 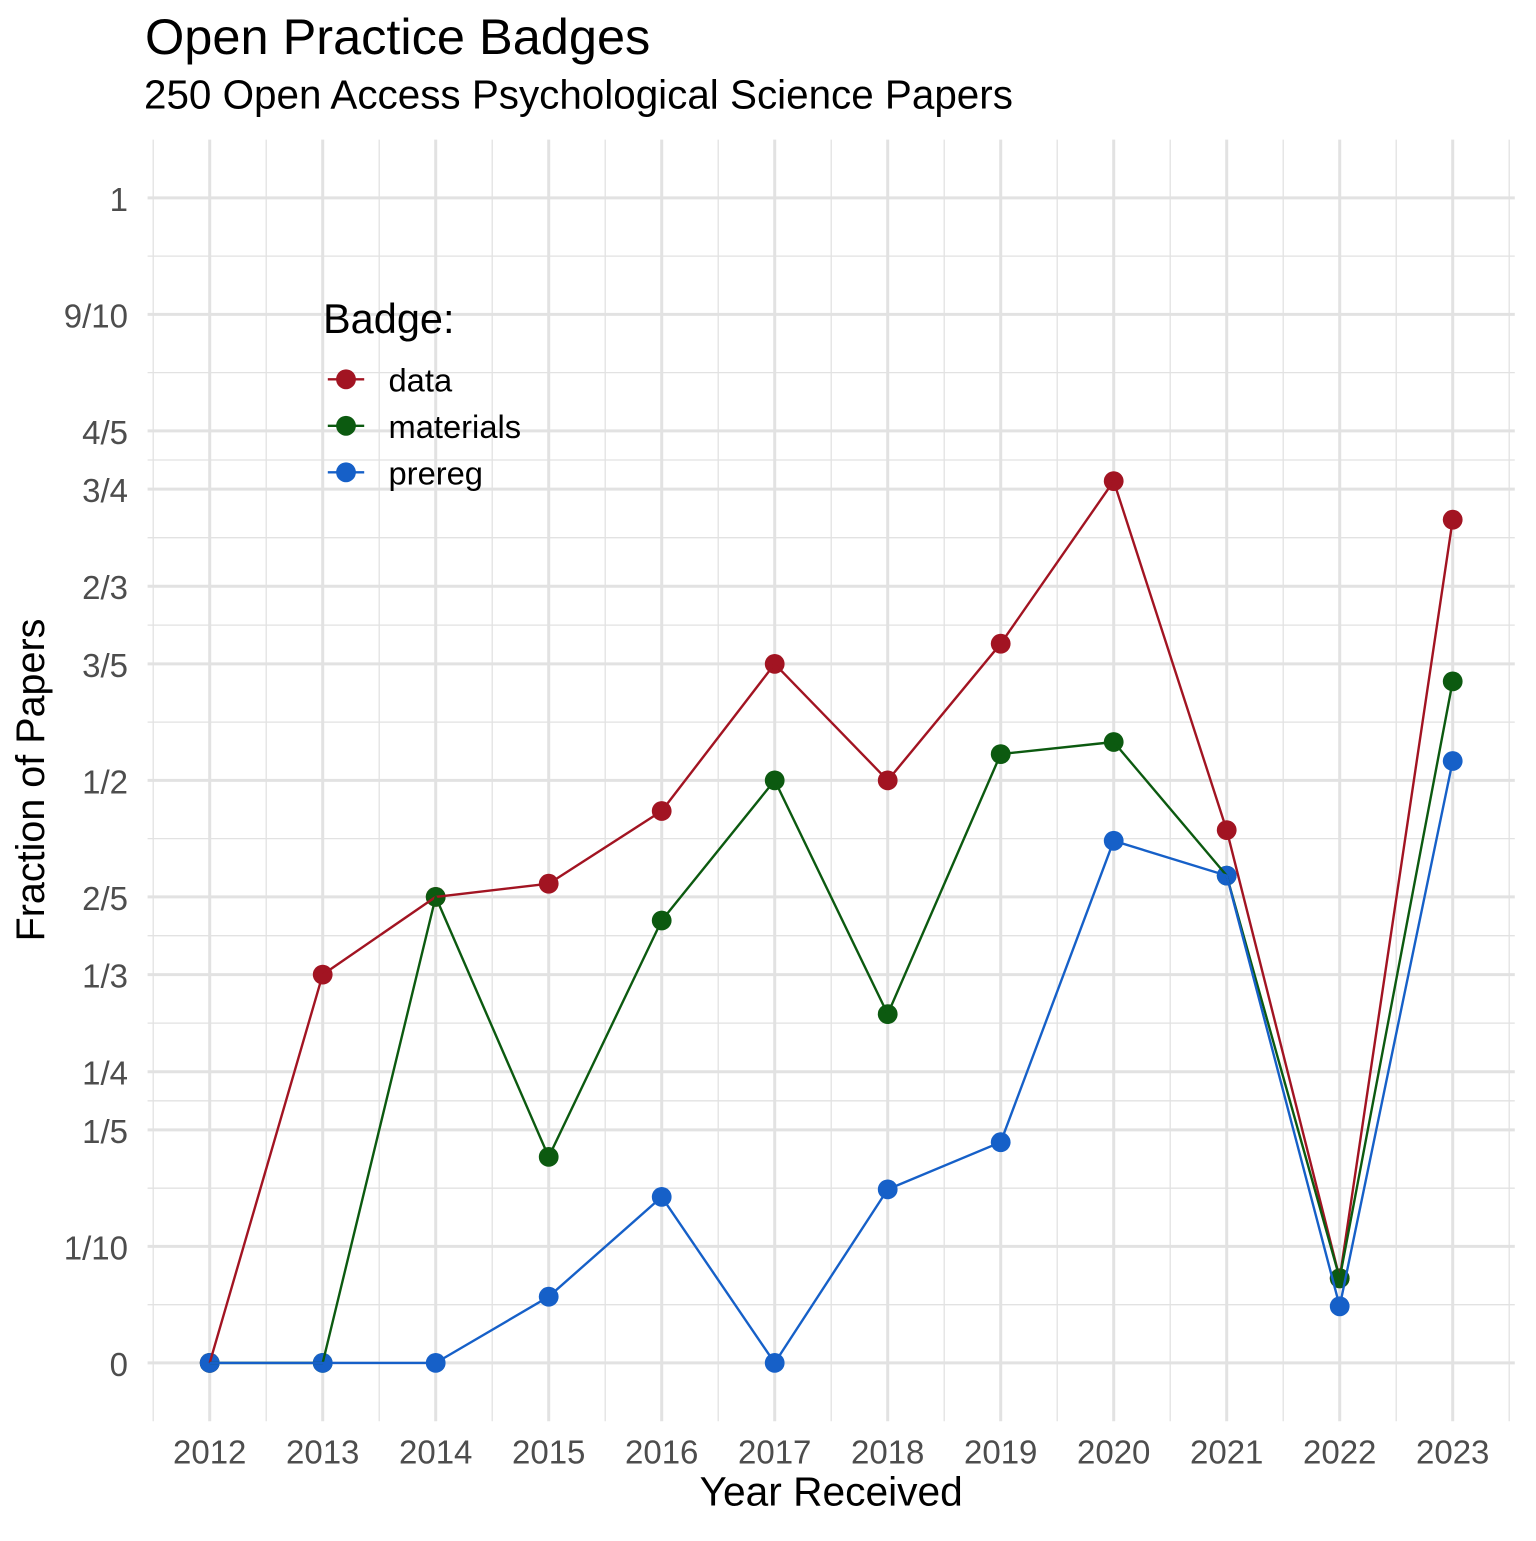 What do you see at coordinates (105, 898) in the screenshot?
I see `svg-text: 2/5` at bounding box center [105, 898].